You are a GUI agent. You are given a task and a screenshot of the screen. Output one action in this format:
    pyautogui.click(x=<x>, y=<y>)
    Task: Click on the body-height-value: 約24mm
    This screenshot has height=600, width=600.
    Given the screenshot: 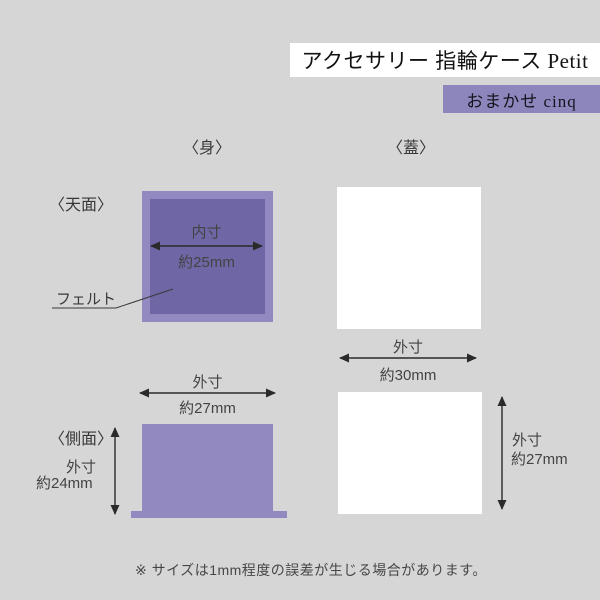 What is the action you would take?
    pyautogui.click(x=64, y=483)
    